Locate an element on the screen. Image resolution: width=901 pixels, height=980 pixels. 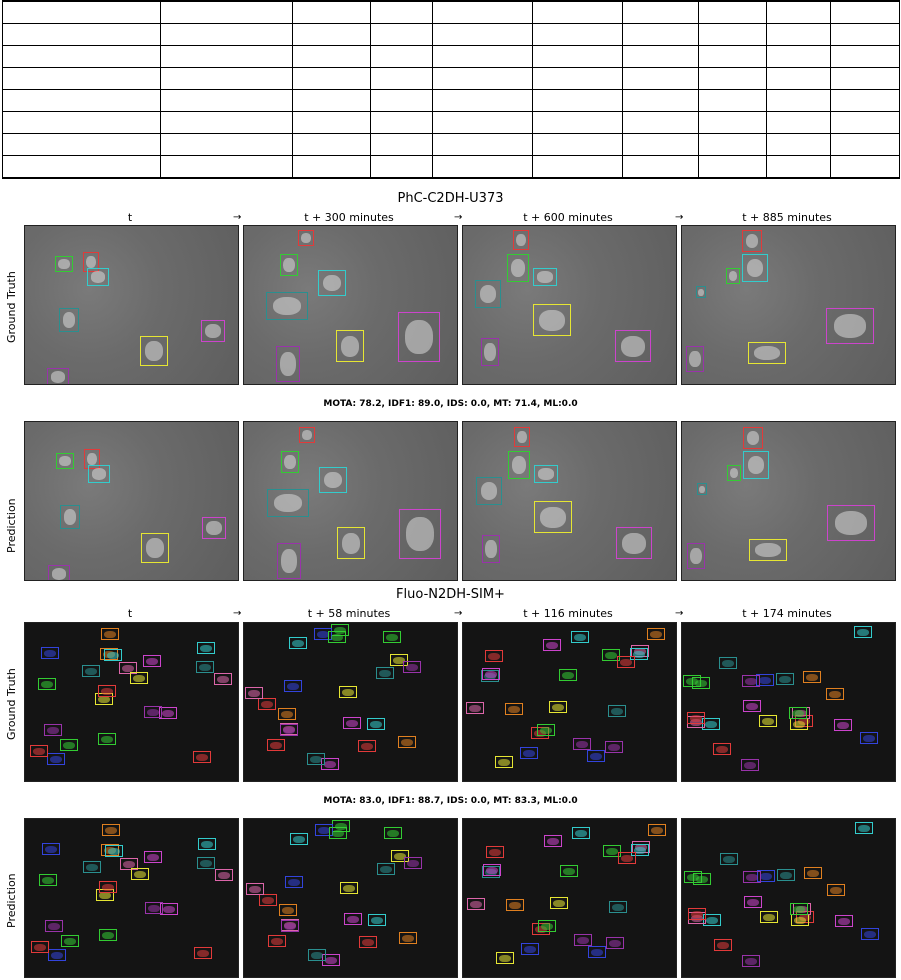
row-label-ground-truth: Ground Truth is located at coordinates (11, 307).